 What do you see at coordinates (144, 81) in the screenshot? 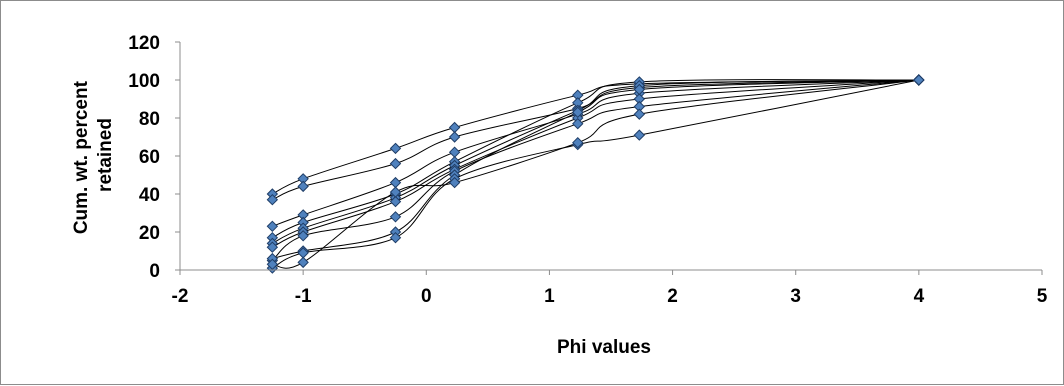
I see `y-tick-label: 100` at bounding box center [144, 81].